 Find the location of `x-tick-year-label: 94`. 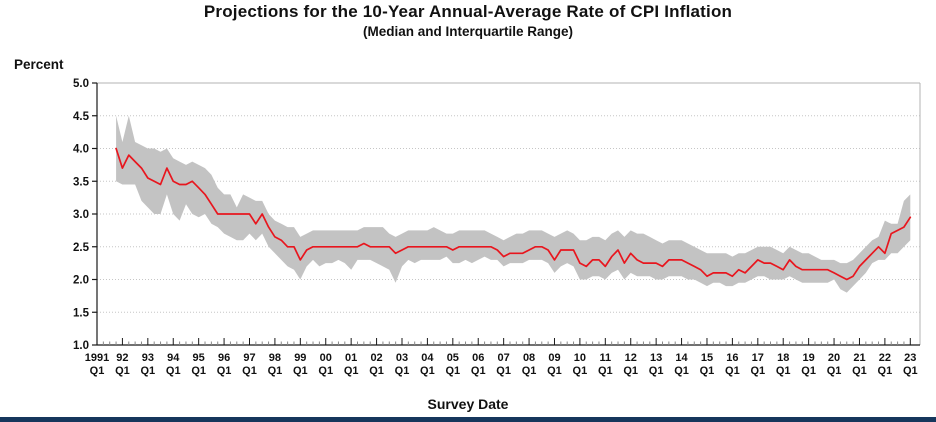

x-tick-year-label: 94 is located at coordinates (173, 358).